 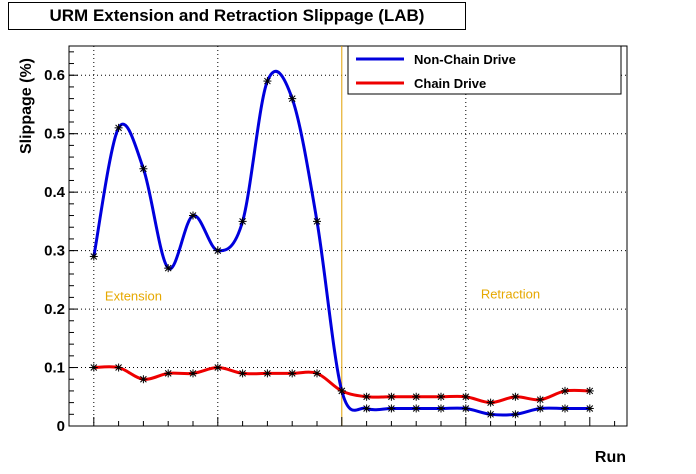 I want to click on y-tick-label: 0.2, so click(x=54, y=309).